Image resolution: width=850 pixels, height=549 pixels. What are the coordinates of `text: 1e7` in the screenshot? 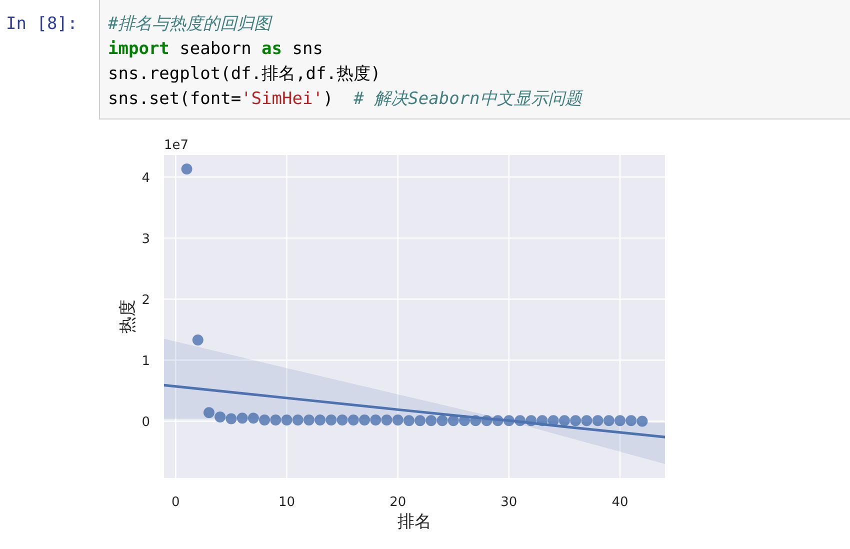 It's located at (176, 145).